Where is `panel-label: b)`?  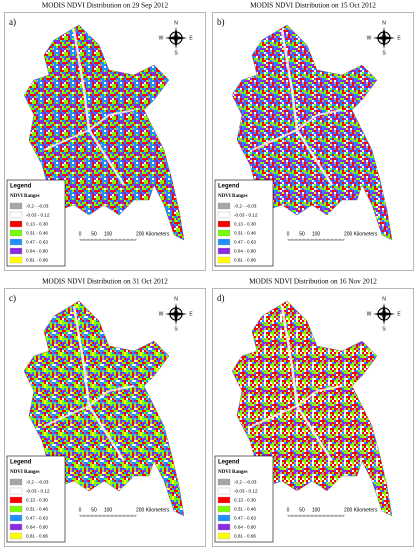 panel-label: b) is located at coordinates (221, 22).